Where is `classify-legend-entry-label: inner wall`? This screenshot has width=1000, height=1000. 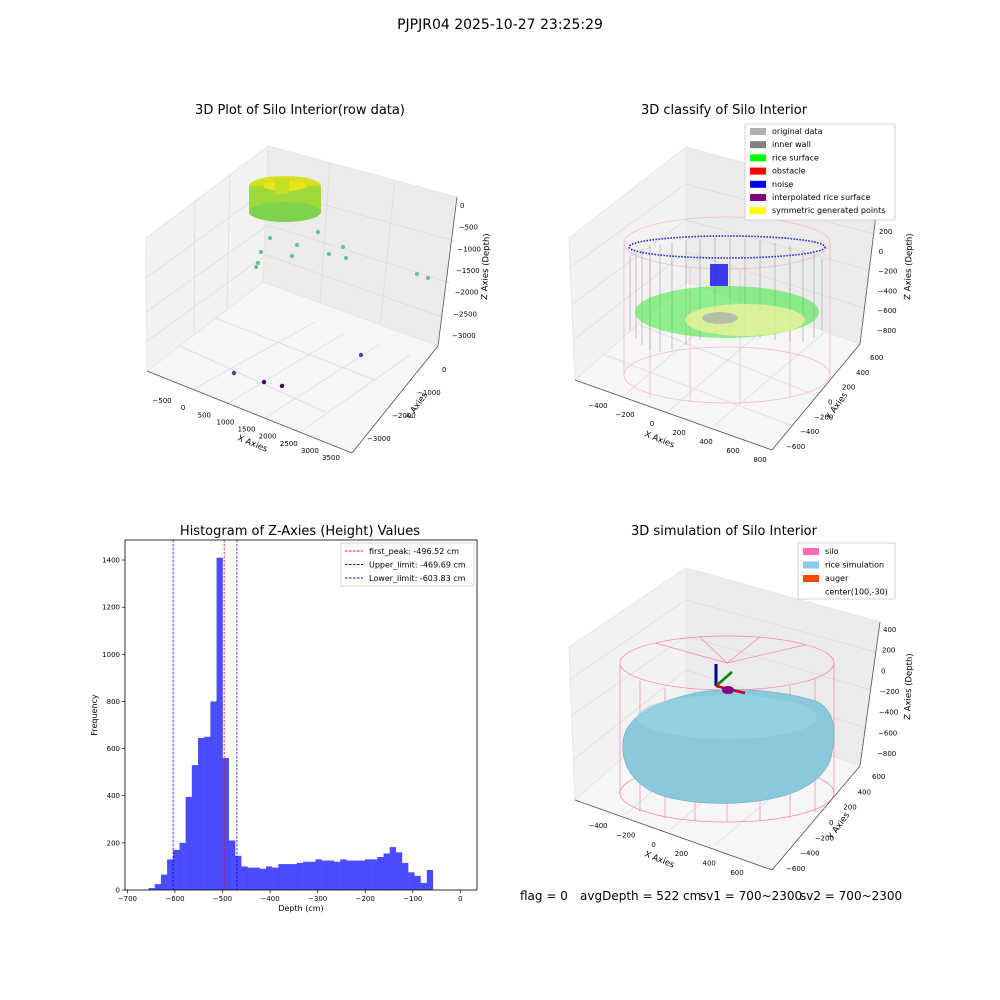
classify-legend-entry-label: inner wall is located at coordinates (791, 144).